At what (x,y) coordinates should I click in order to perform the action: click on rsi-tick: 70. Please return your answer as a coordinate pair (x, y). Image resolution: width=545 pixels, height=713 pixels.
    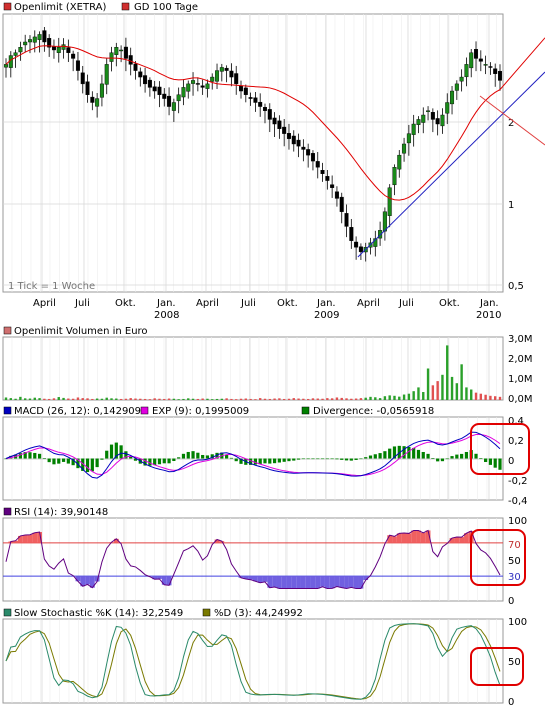
    Looking at the image, I should click on (514, 545).